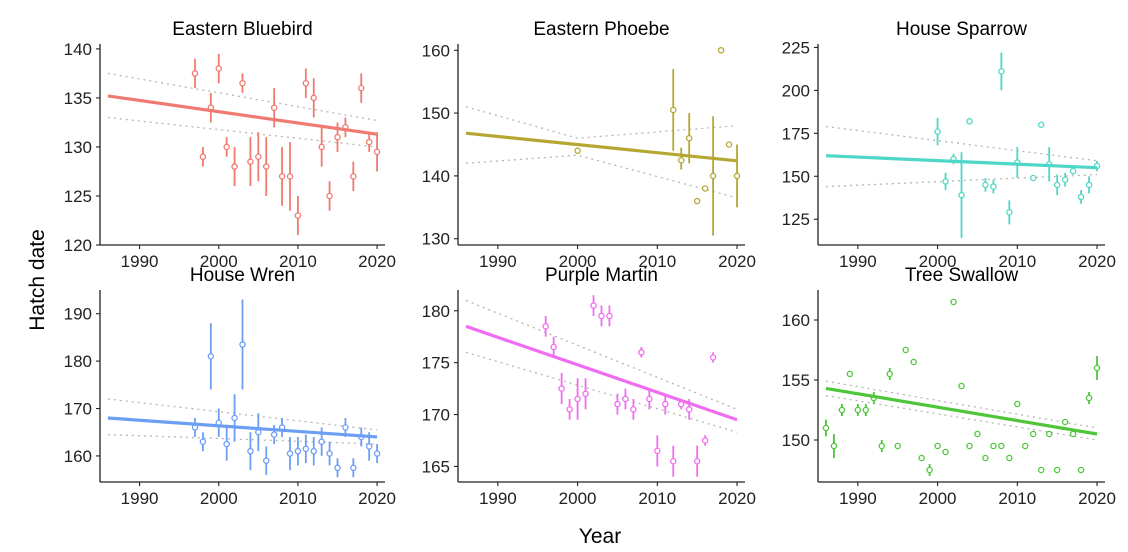  Describe the element at coordinates (78, 196) in the screenshot. I see `y-tick-label: 125` at that location.